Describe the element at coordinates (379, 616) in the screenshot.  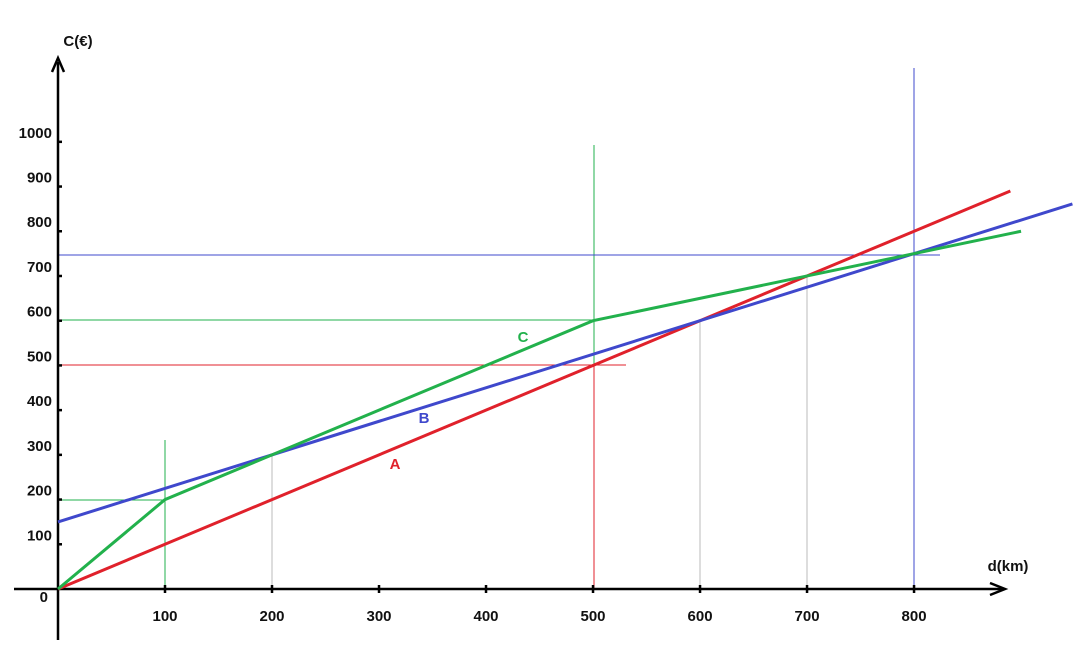
I see `x-tick-label: 300` at that location.